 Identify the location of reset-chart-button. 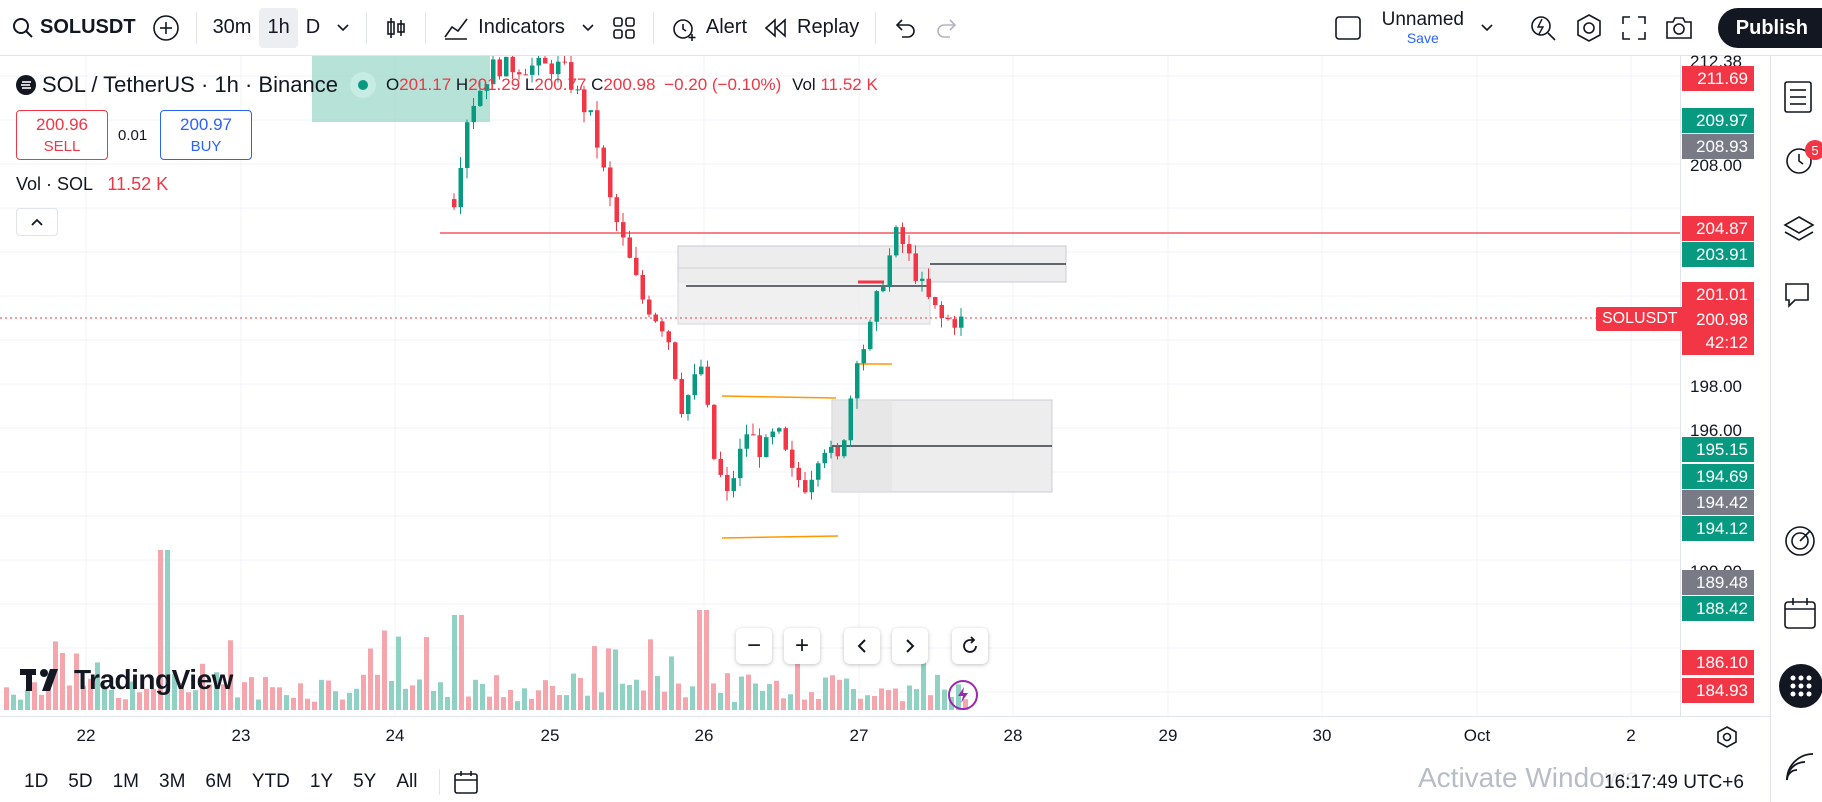
(970, 646).